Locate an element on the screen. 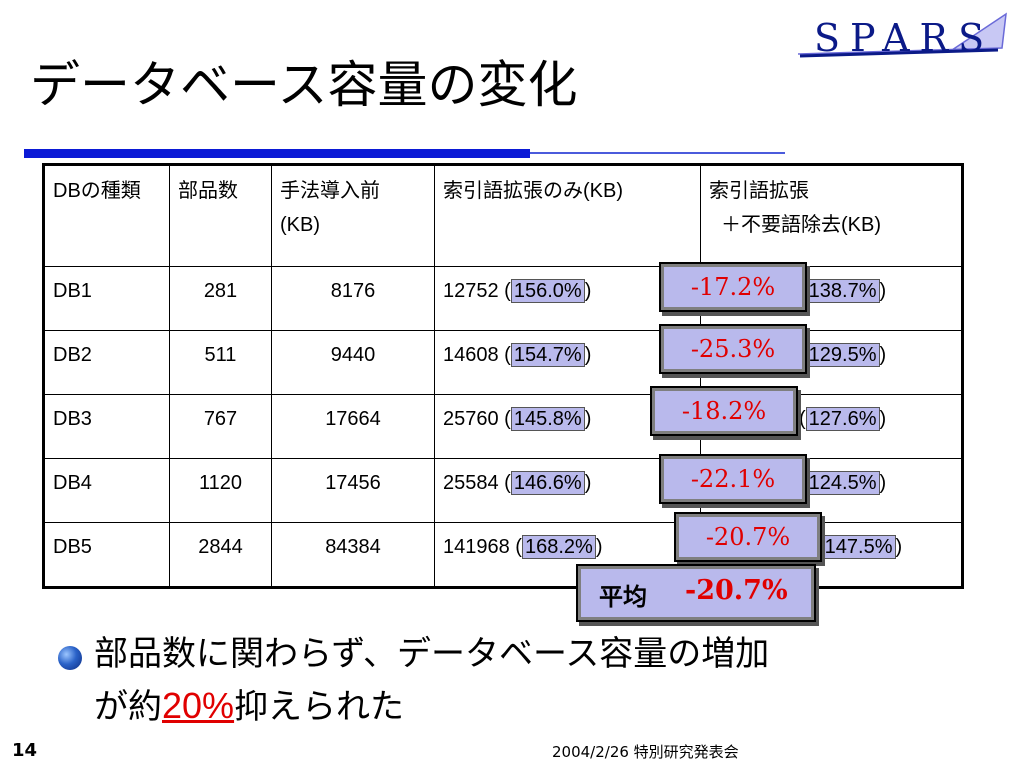 This screenshot has width=1024, height=768. prune-percent: 138.7% is located at coordinates (842, 291).